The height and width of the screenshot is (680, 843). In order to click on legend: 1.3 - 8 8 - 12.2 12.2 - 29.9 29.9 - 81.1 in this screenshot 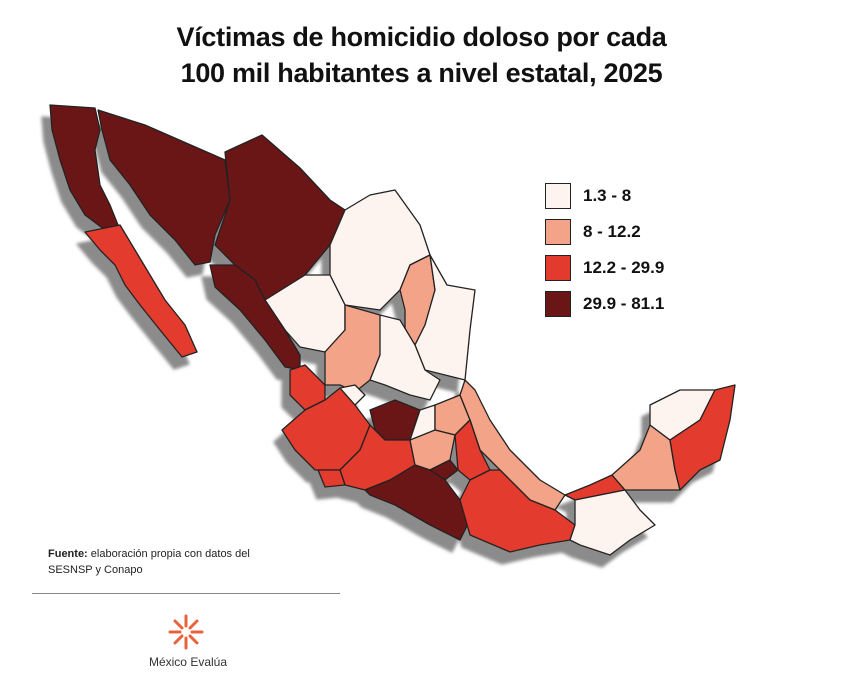, I will do `click(604, 250)`.